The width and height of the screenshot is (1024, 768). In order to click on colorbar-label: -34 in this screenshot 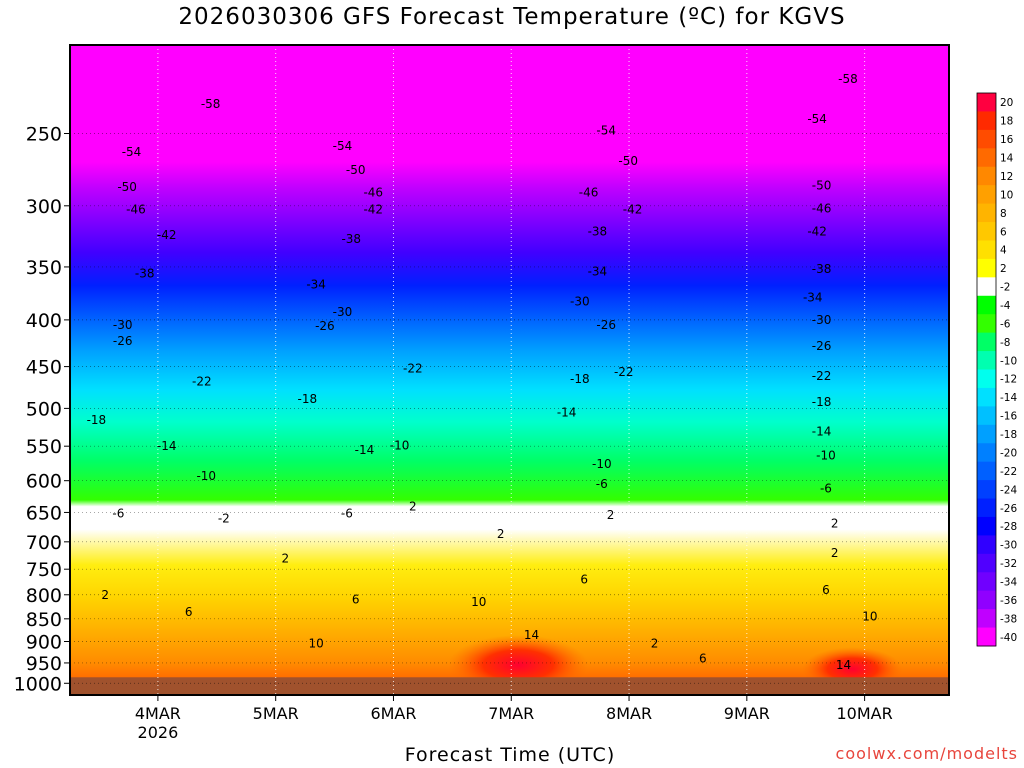, I will do `click(1008, 582)`.